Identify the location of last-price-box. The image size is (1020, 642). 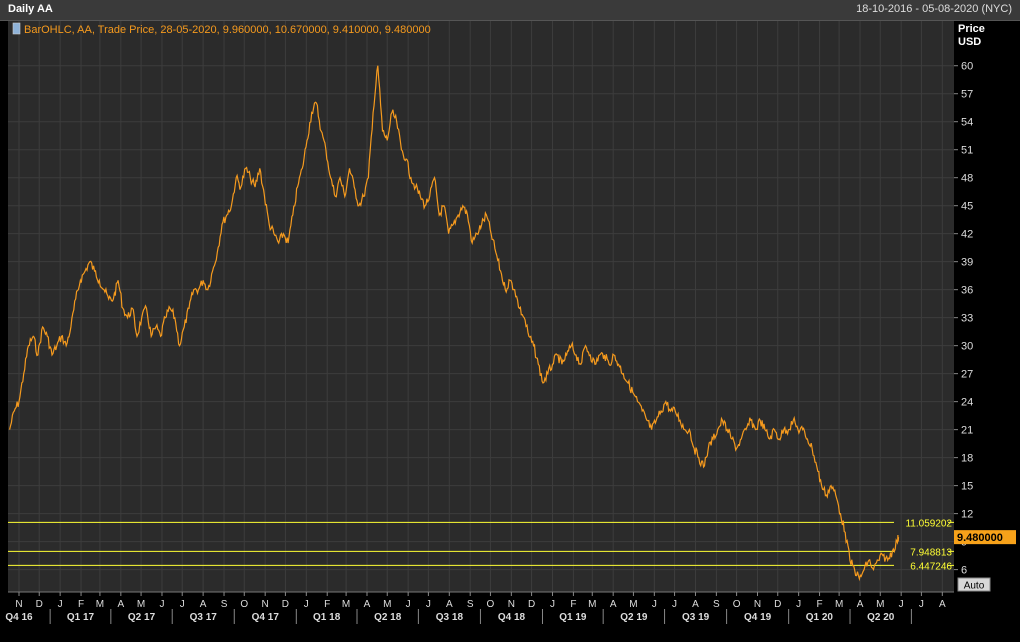
(985, 537).